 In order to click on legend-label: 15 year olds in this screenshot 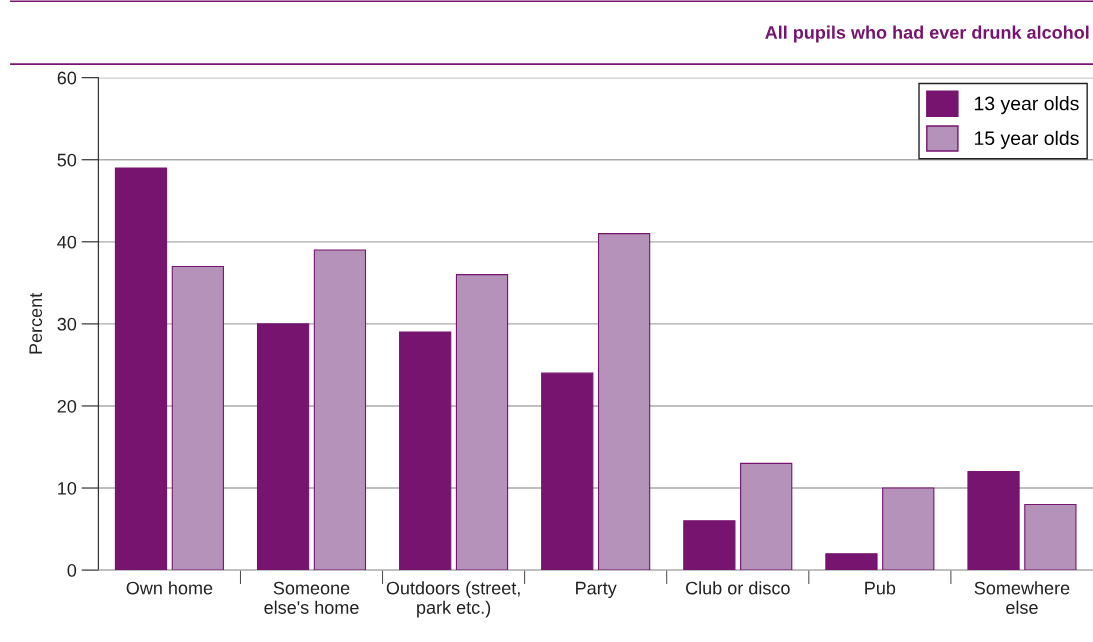, I will do `click(1026, 139)`.